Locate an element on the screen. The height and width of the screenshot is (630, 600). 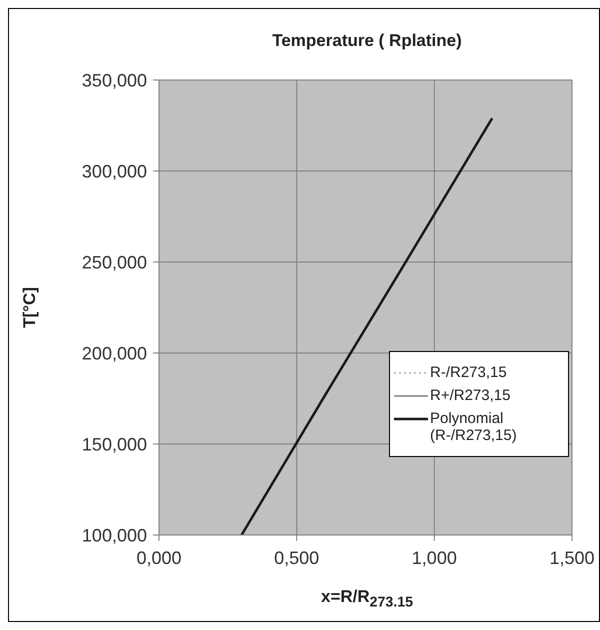
y-tick-label: 150,000 is located at coordinates (114, 444).